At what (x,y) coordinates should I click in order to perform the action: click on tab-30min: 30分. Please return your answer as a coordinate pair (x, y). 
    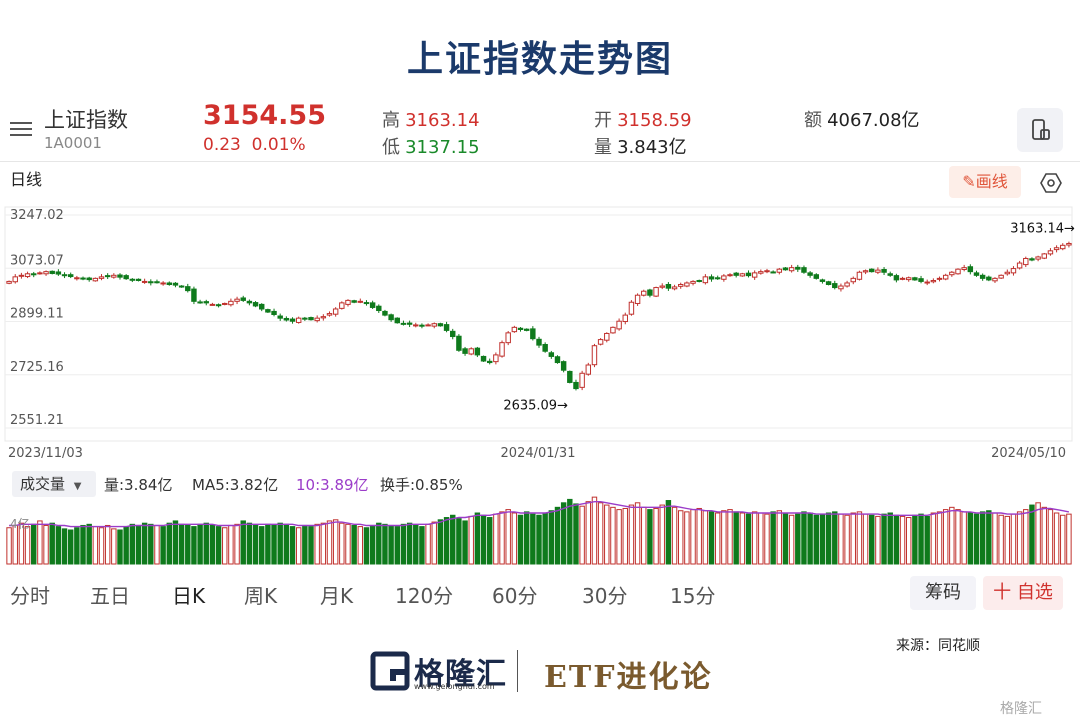
    Looking at the image, I should click on (605, 596).